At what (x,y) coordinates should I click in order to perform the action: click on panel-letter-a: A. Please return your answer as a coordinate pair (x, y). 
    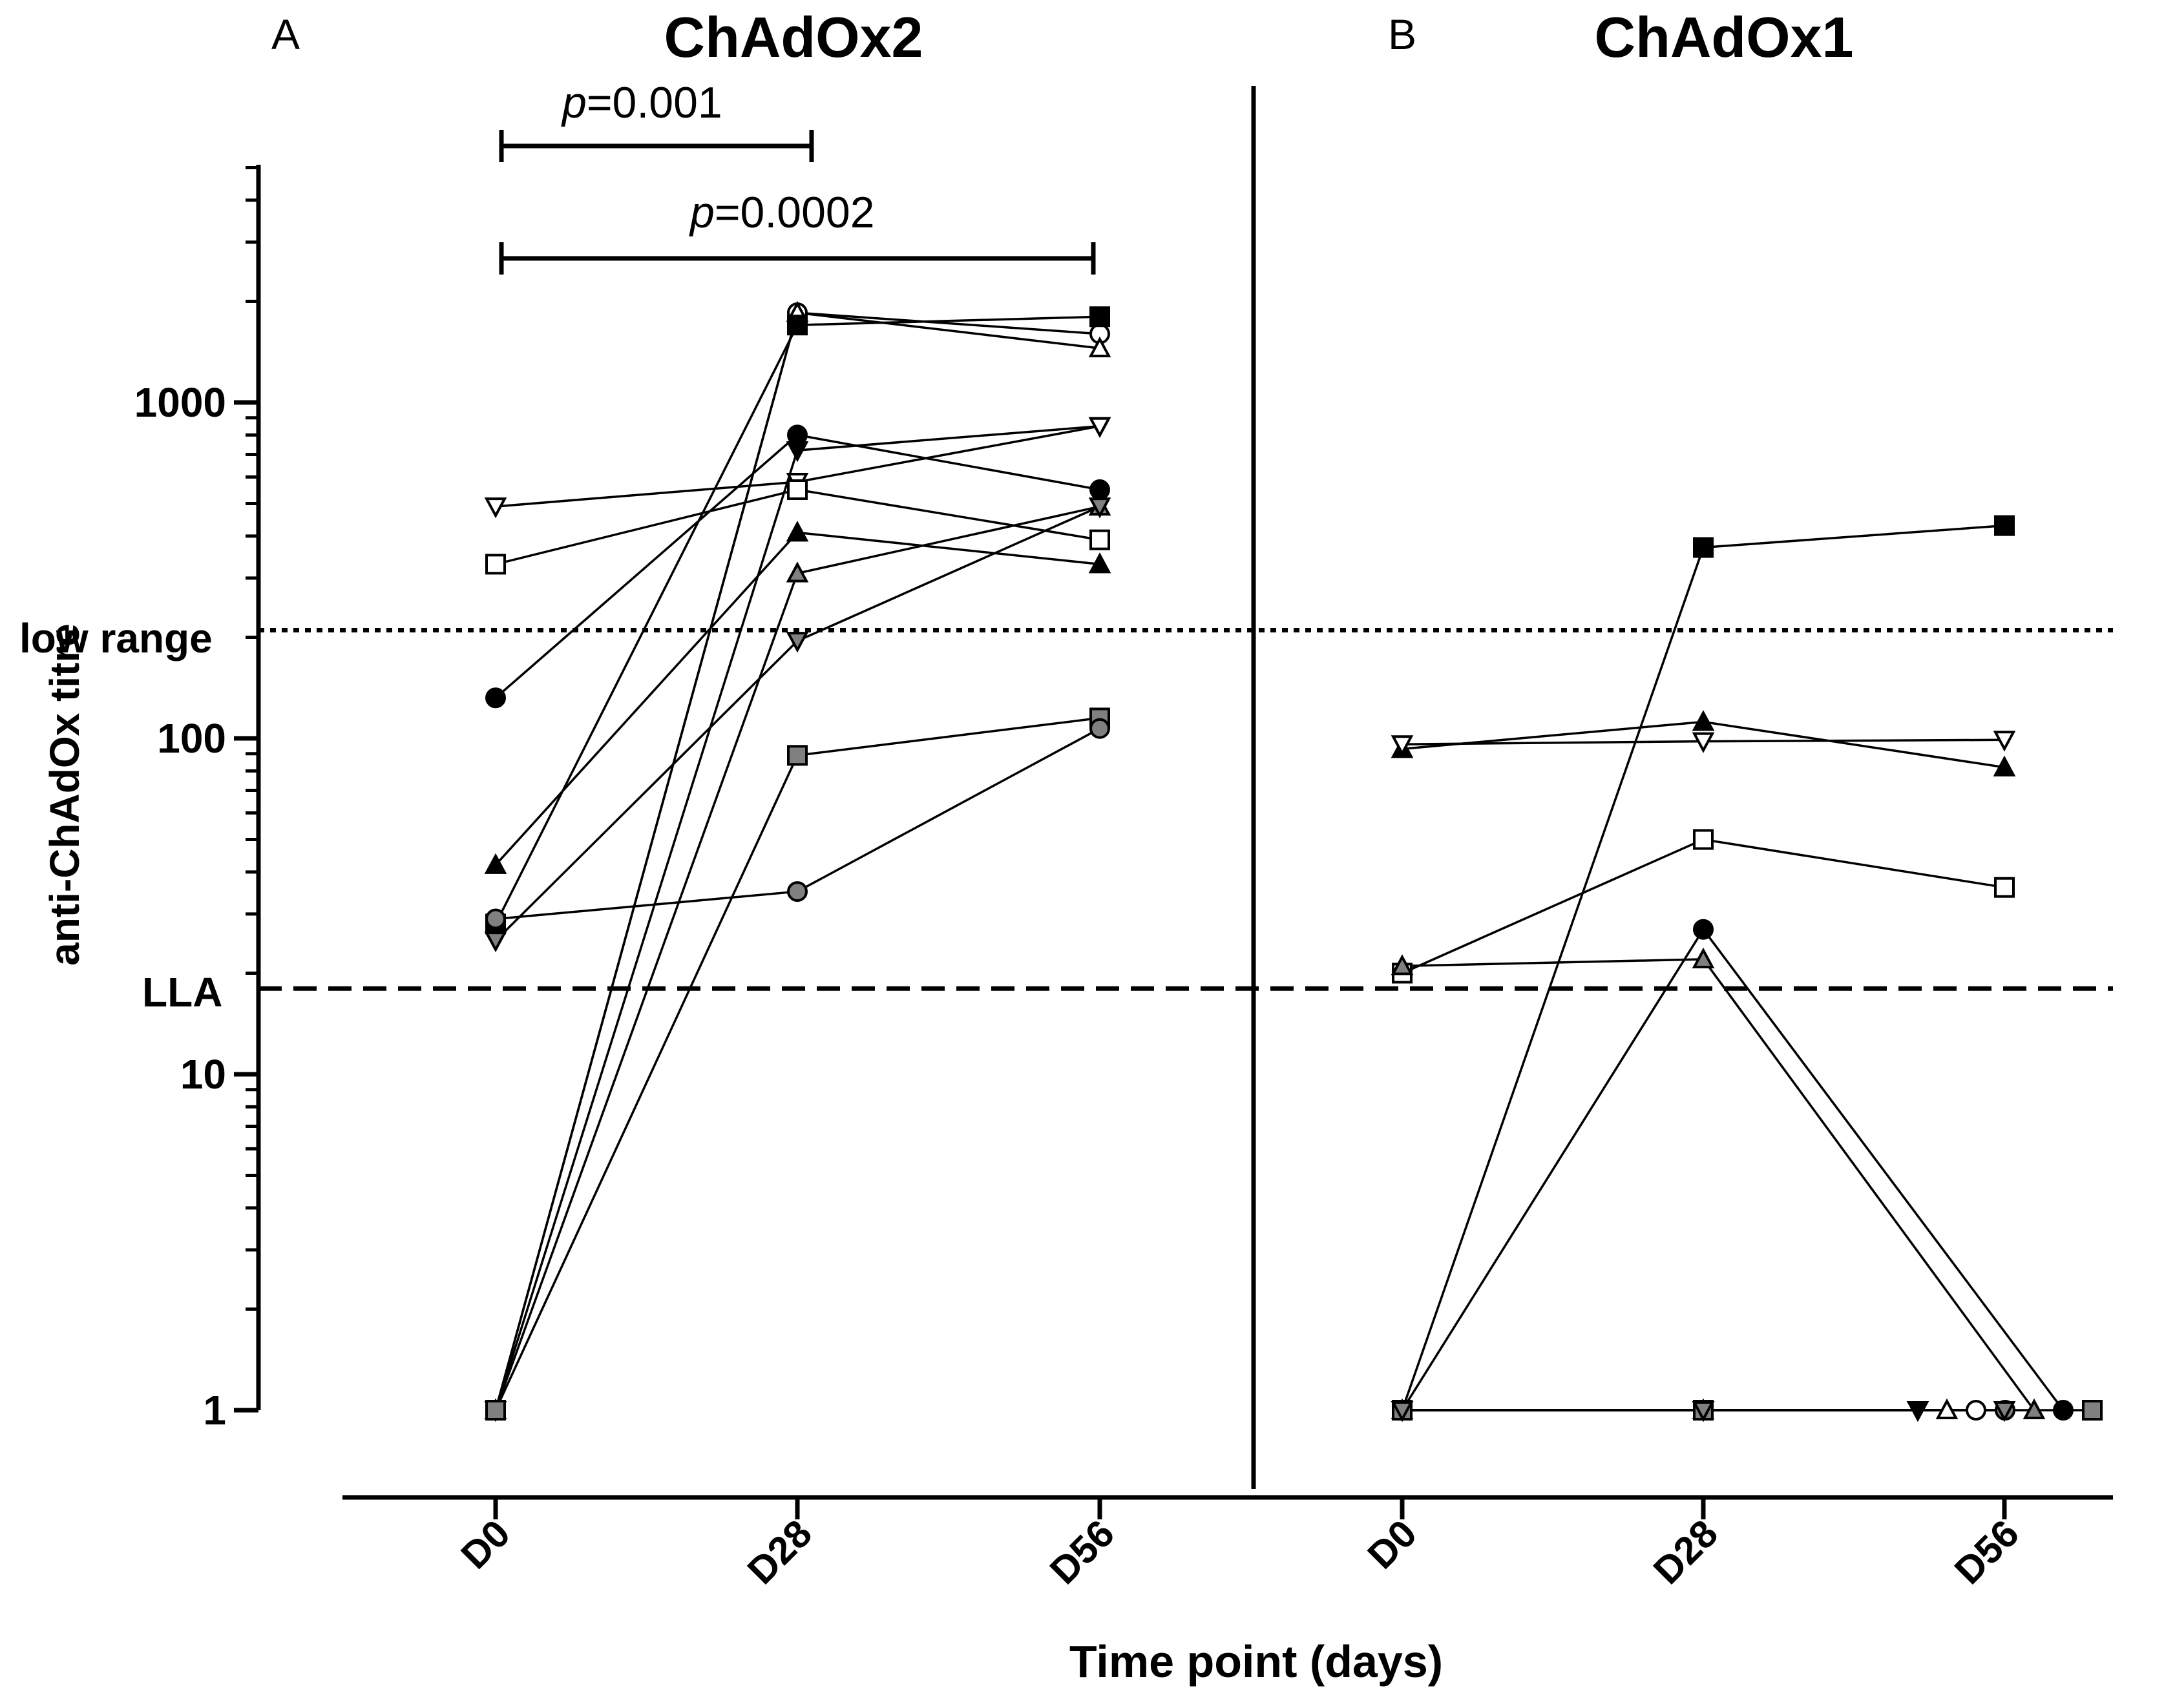
    Looking at the image, I should click on (285, 34).